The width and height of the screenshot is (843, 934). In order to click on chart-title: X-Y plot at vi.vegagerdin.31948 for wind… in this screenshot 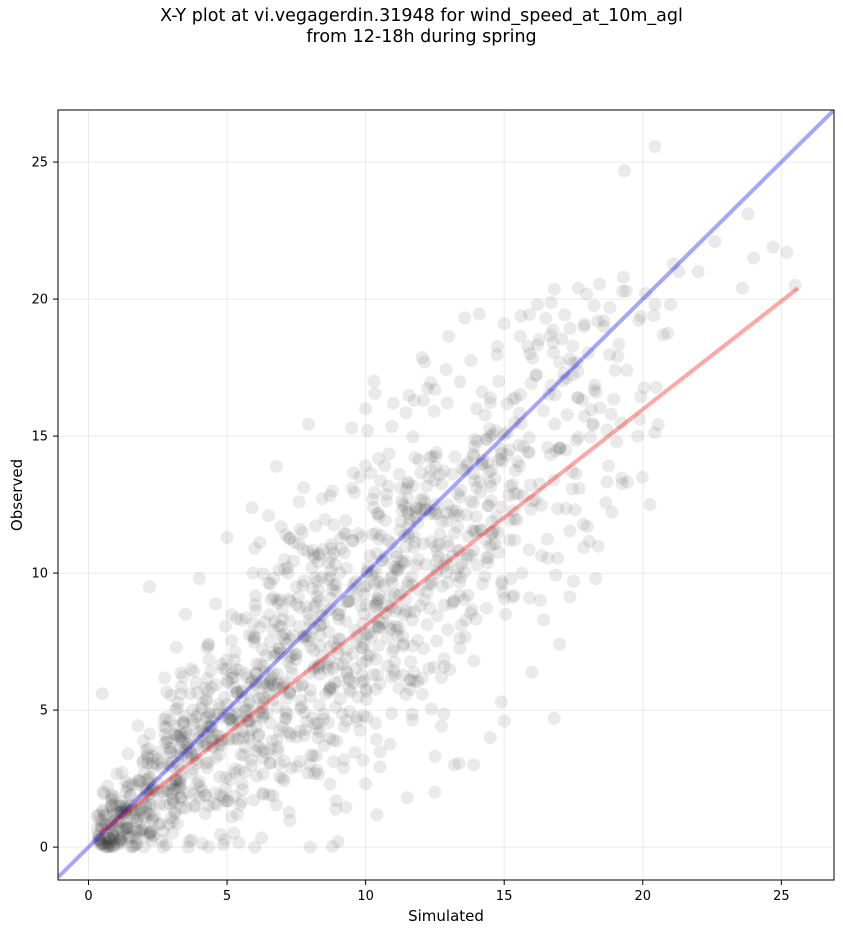, I will do `click(421, 27)`.